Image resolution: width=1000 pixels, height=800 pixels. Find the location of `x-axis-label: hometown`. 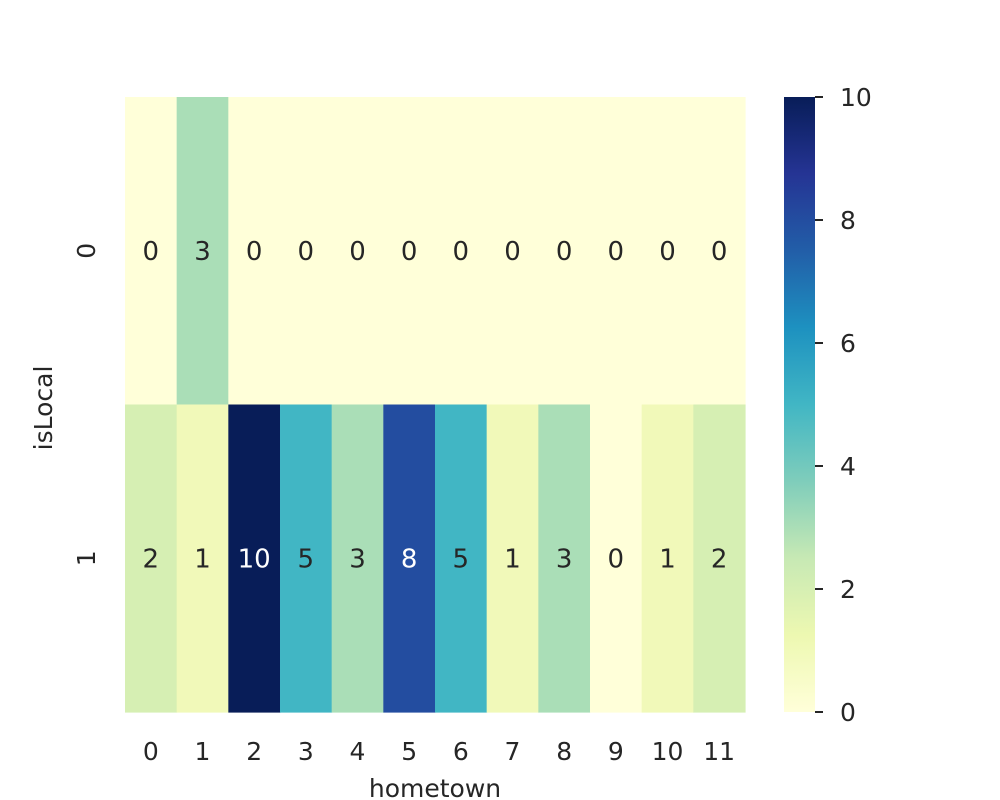

x-axis-label: hometown is located at coordinates (435, 787).